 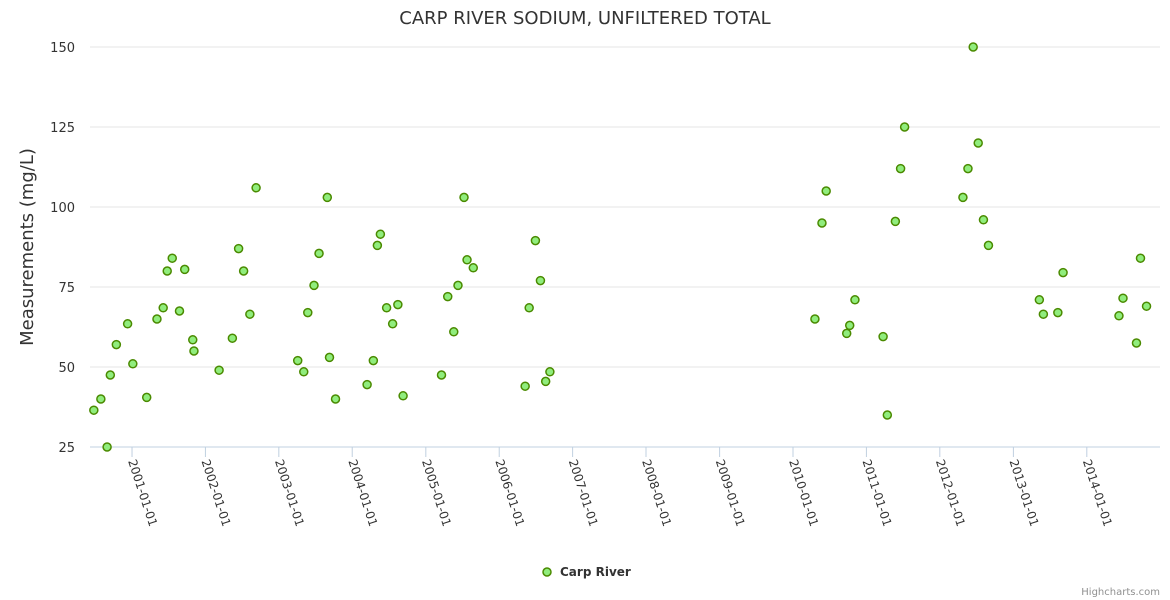 I want to click on x-tick-label: 2010-01-01, so click(x=803, y=493).